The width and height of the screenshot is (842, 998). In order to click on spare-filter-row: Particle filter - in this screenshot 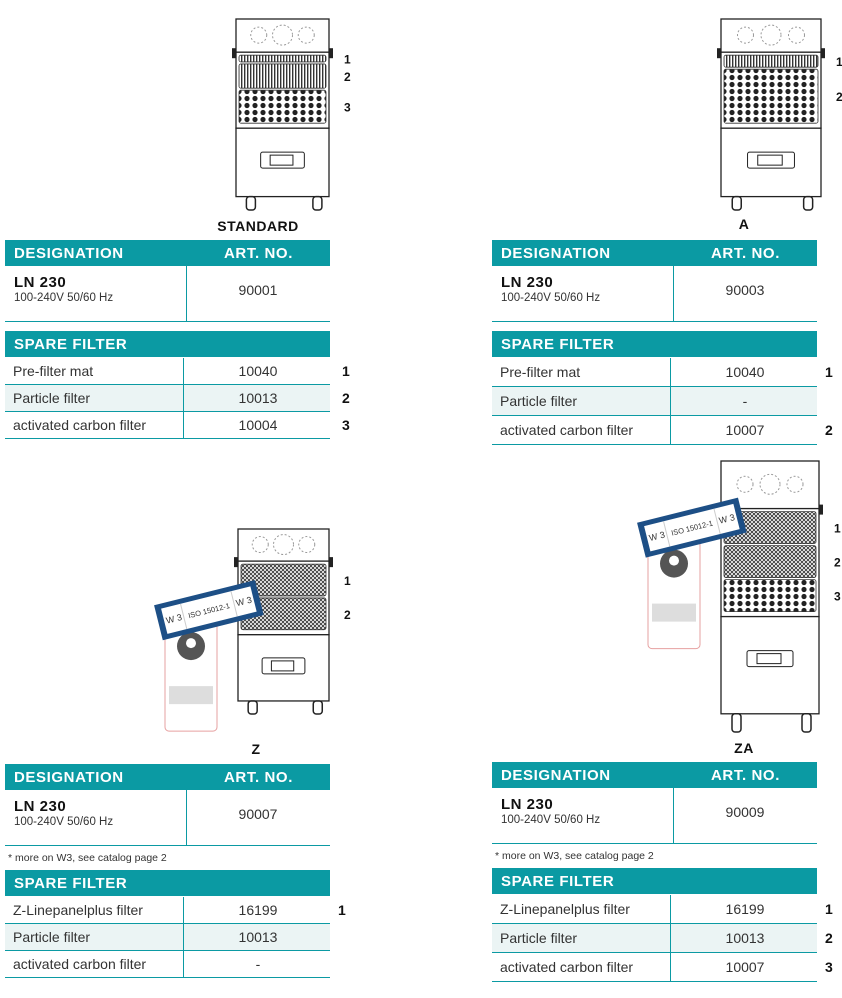, I will do `click(654, 401)`.